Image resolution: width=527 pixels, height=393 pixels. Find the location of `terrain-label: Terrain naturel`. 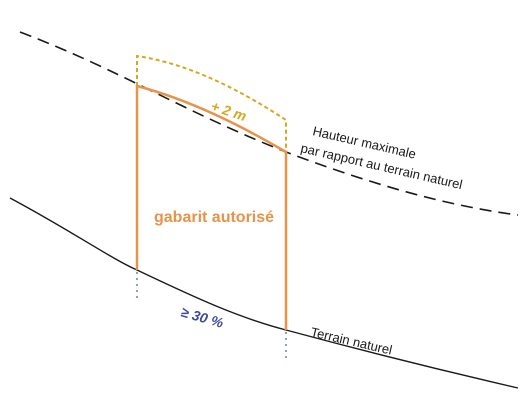

terrain-label: Terrain naturel is located at coordinates (351, 340).